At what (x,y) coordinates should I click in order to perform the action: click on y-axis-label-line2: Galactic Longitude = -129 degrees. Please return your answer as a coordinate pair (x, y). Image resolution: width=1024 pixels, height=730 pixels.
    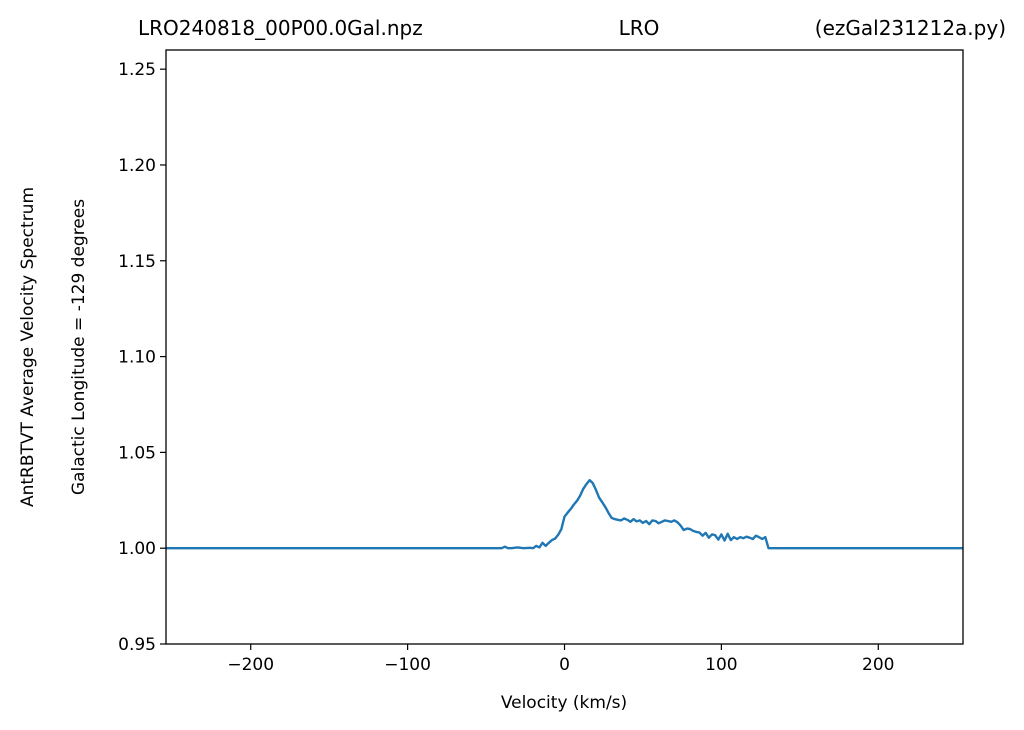
    Looking at the image, I should click on (79, 347).